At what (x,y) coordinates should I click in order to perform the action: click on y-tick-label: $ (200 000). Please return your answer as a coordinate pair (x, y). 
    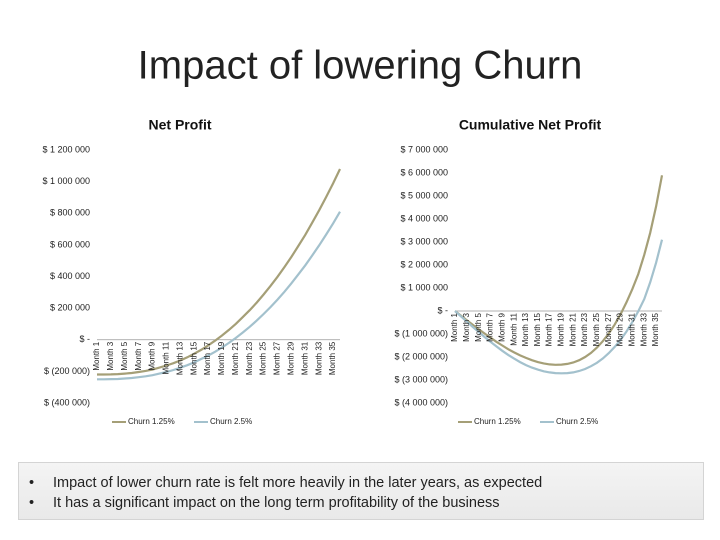
    Looking at the image, I should click on (67, 371).